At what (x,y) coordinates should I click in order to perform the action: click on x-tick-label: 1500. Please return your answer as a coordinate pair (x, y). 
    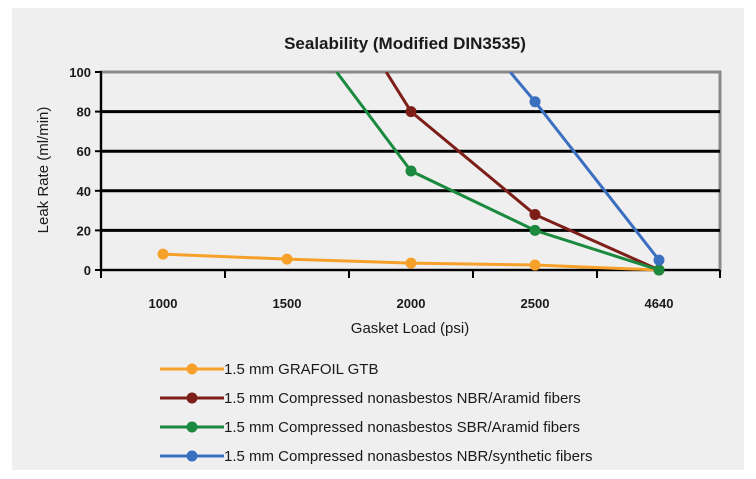
    Looking at the image, I should click on (287, 303).